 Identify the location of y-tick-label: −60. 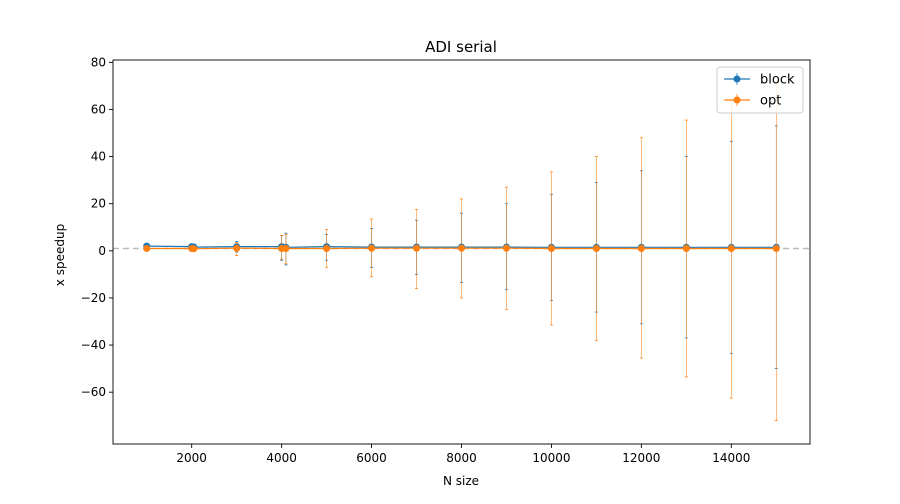
(93, 392).